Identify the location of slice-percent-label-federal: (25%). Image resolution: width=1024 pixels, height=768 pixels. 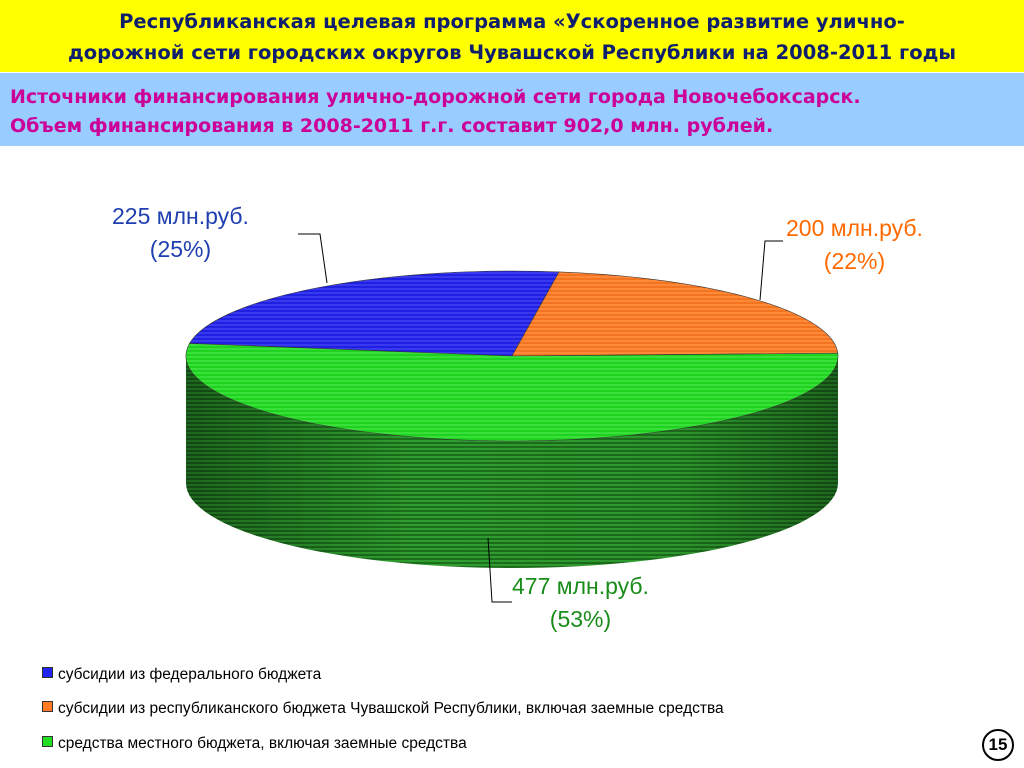
(180, 249).